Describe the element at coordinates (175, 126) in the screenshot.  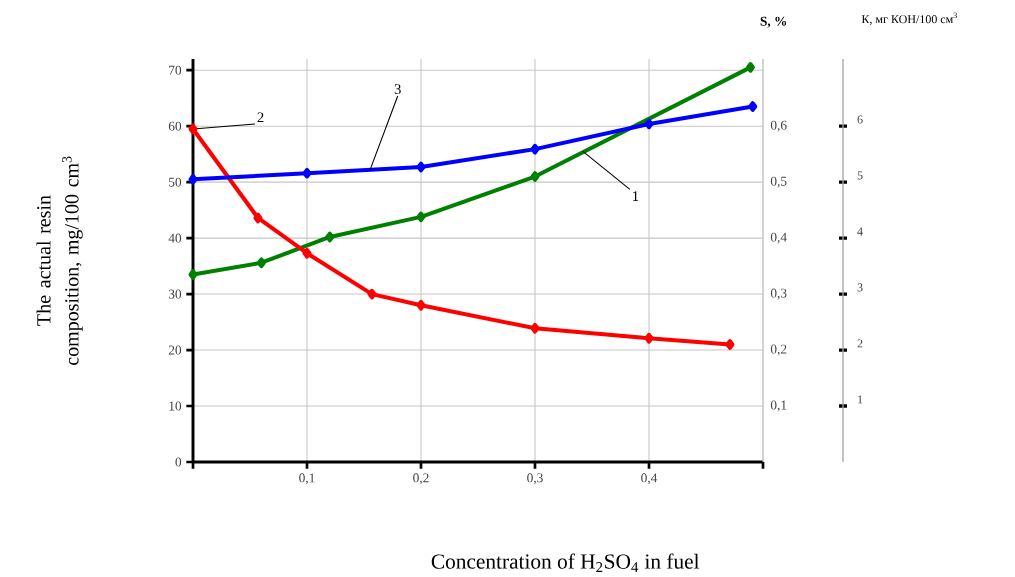
I see `y-tick-label: 60` at that location.